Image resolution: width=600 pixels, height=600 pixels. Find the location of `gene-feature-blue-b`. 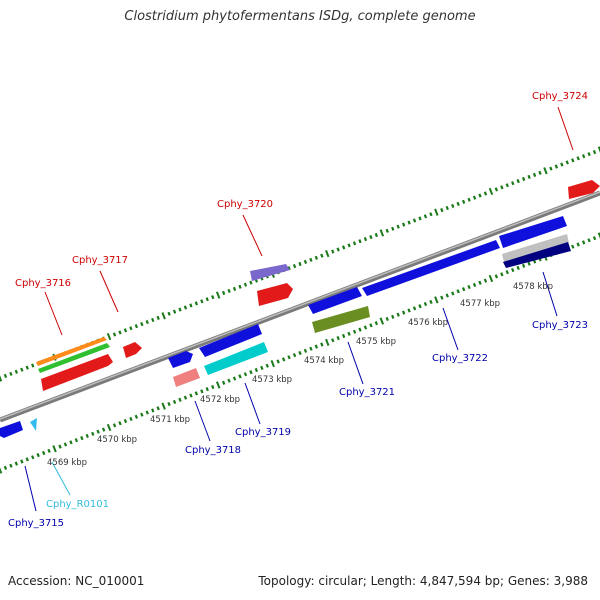

gene-feature-blue-b is located at coordinates (230, 340).